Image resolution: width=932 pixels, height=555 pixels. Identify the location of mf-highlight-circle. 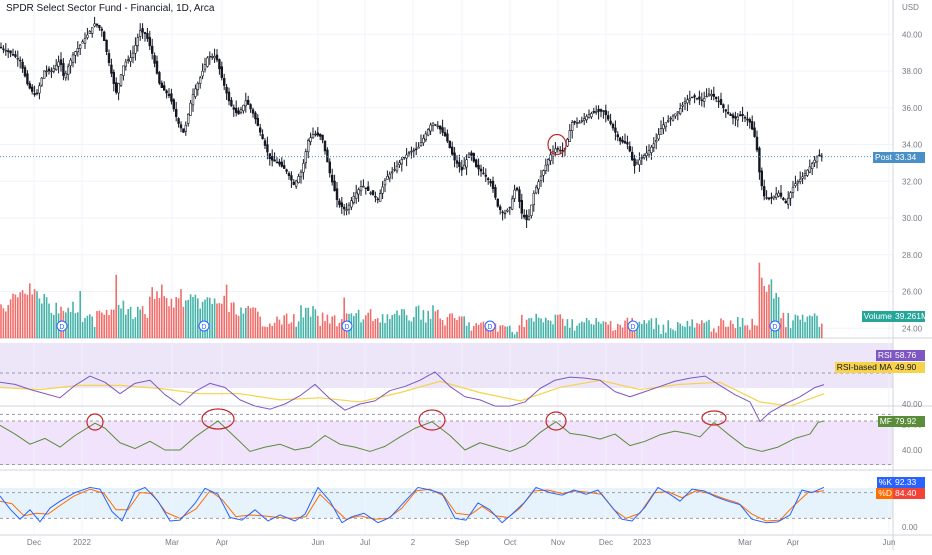
(95, 422).